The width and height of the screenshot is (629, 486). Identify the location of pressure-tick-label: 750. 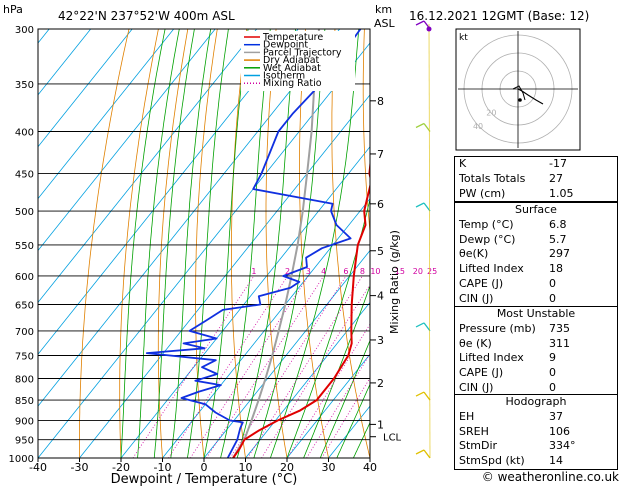
(24, 356).